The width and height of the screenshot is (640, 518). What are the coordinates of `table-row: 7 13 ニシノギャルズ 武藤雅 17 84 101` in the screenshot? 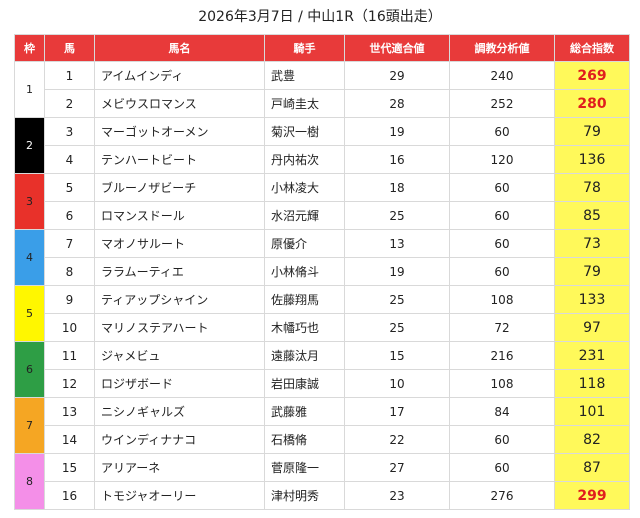 It's located at (322, 425).